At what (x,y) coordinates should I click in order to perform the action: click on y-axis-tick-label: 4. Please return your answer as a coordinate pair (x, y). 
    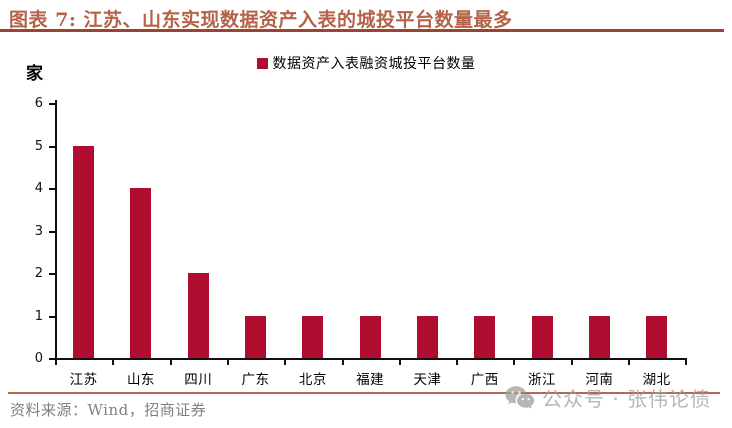
    Looking at the image, I should click on (38, 188).